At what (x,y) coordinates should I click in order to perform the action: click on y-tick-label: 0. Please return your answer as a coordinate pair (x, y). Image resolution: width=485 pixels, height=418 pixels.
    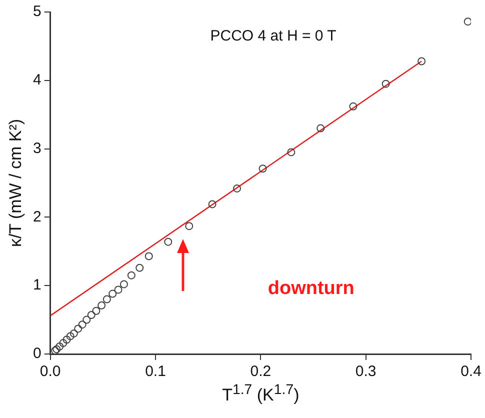
    Looking at the image, I should click on (37, 353).